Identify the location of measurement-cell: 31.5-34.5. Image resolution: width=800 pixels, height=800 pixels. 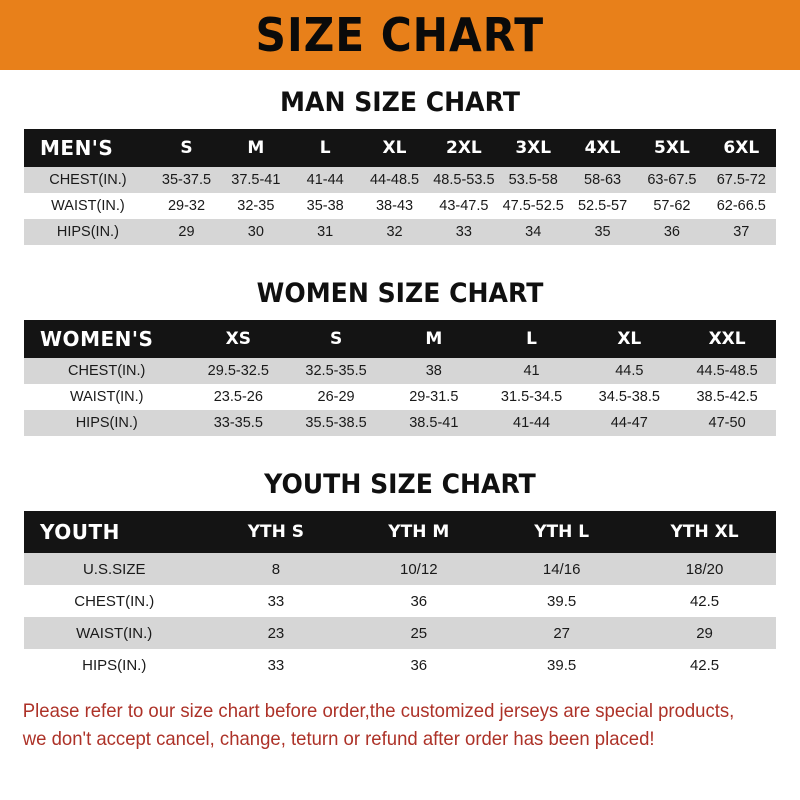
(531, 397).